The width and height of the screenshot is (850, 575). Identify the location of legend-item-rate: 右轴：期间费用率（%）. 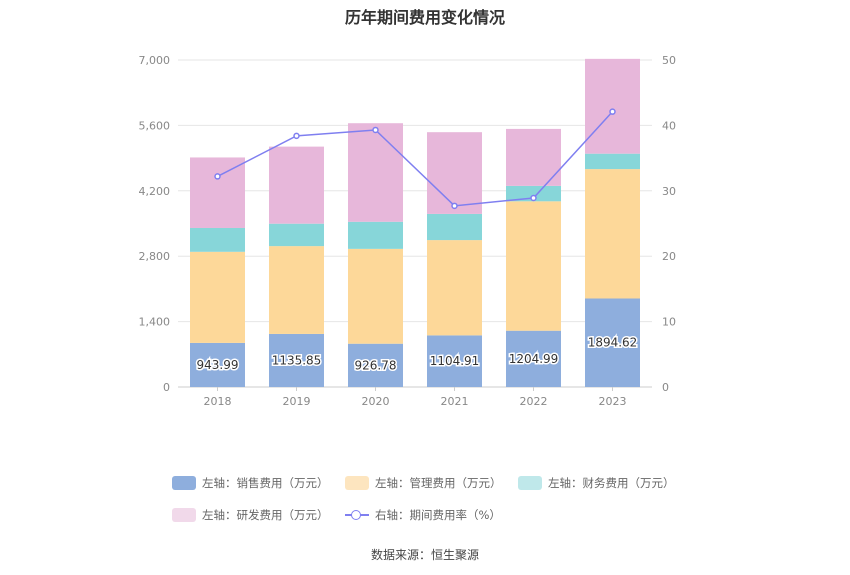
(431, 515).